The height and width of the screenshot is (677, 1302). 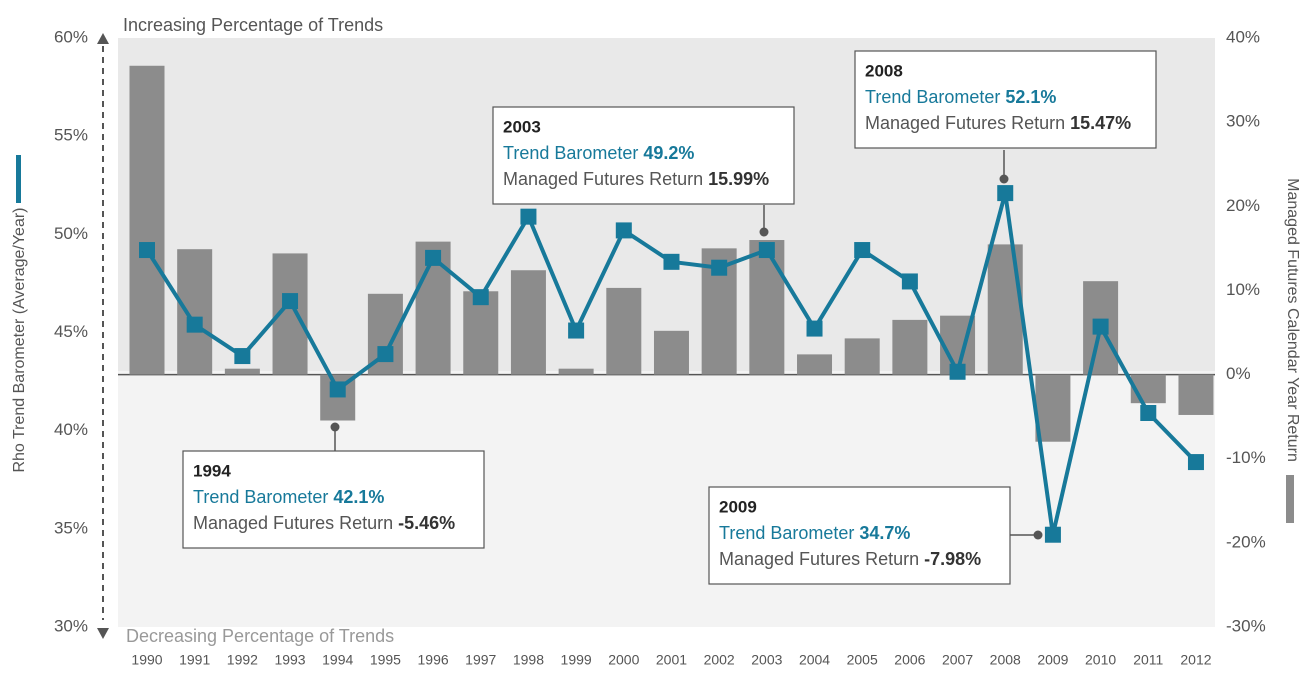 What do you see at coordinates (253, 25) in the screenshot?
I see `top-note: Increasing Percentage of Trends` at bounding box center [253, 25].